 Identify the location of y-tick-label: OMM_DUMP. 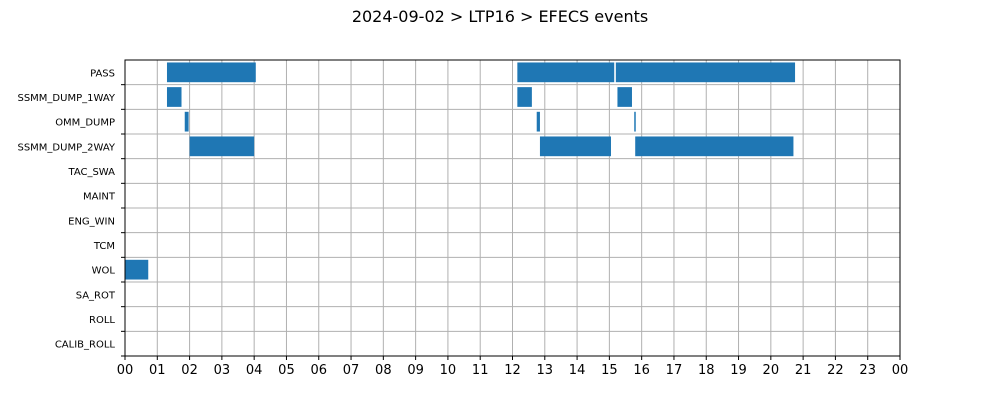
(85, 123).